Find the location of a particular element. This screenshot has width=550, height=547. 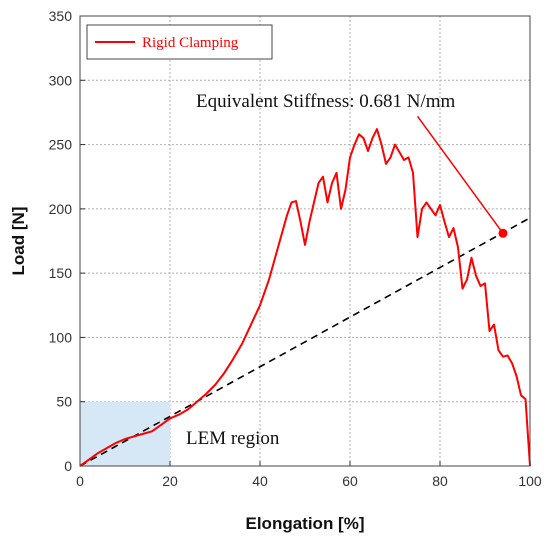

y-tick-label: 50 is located at coordinates (64, 402).